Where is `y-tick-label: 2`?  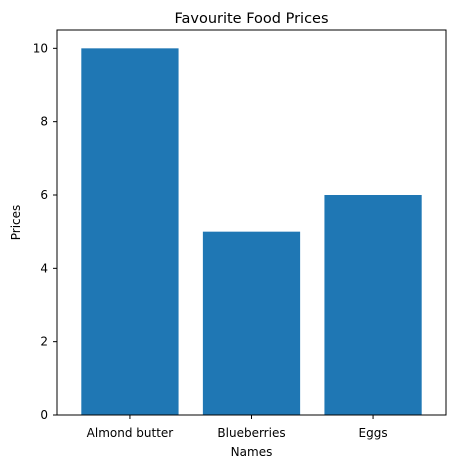 y-tick-label: 2 is located at coordinates (44, 342).